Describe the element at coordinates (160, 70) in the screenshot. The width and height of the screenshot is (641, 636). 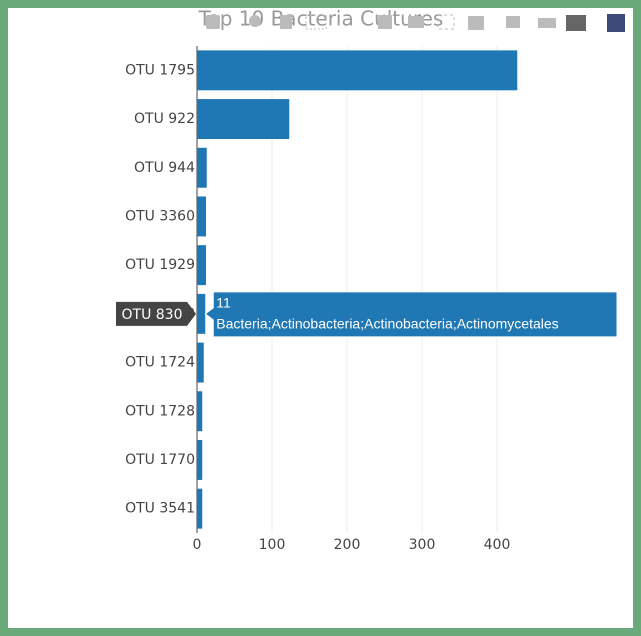
I see `y-tick-label: OTU 1795` at that location.